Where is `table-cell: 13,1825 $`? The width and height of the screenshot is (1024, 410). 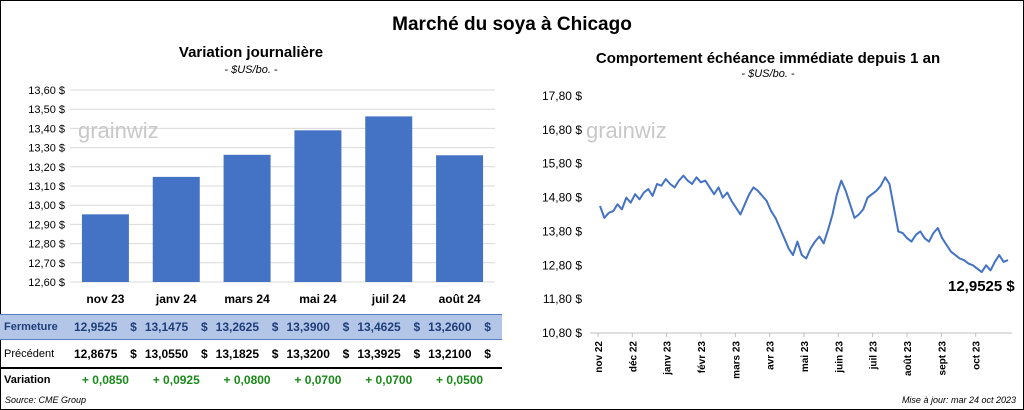 table-cell: 13,1825 $ is located at coordinates (247, 354).